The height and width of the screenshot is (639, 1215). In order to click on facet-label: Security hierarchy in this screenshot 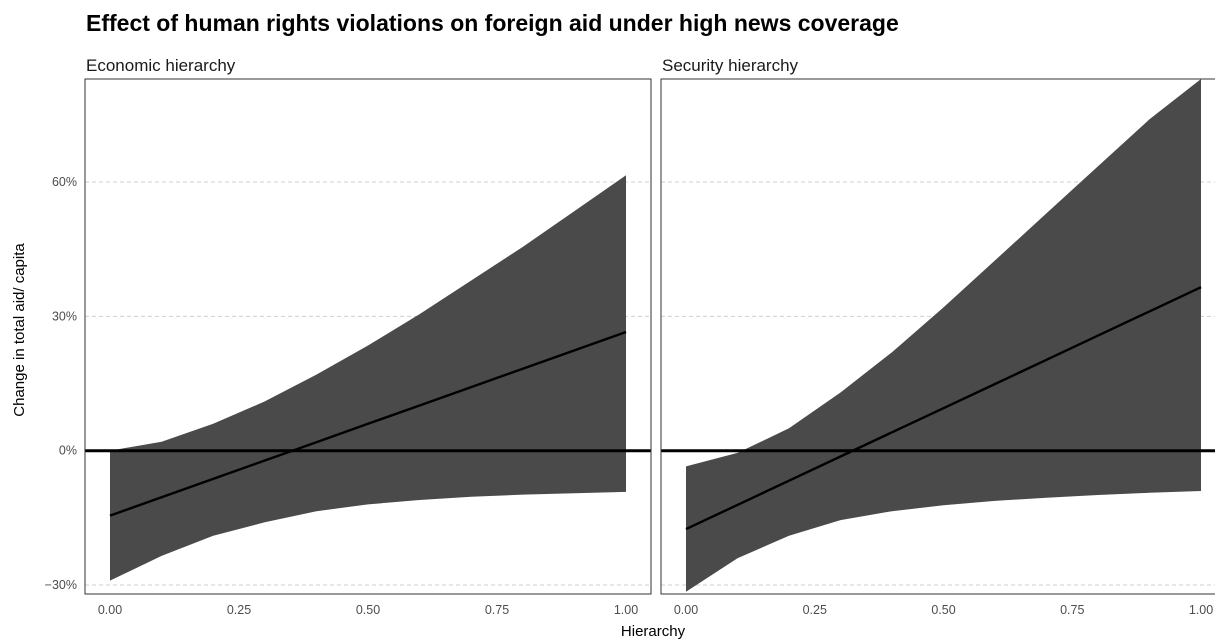, I will do `click(730, 65)`.